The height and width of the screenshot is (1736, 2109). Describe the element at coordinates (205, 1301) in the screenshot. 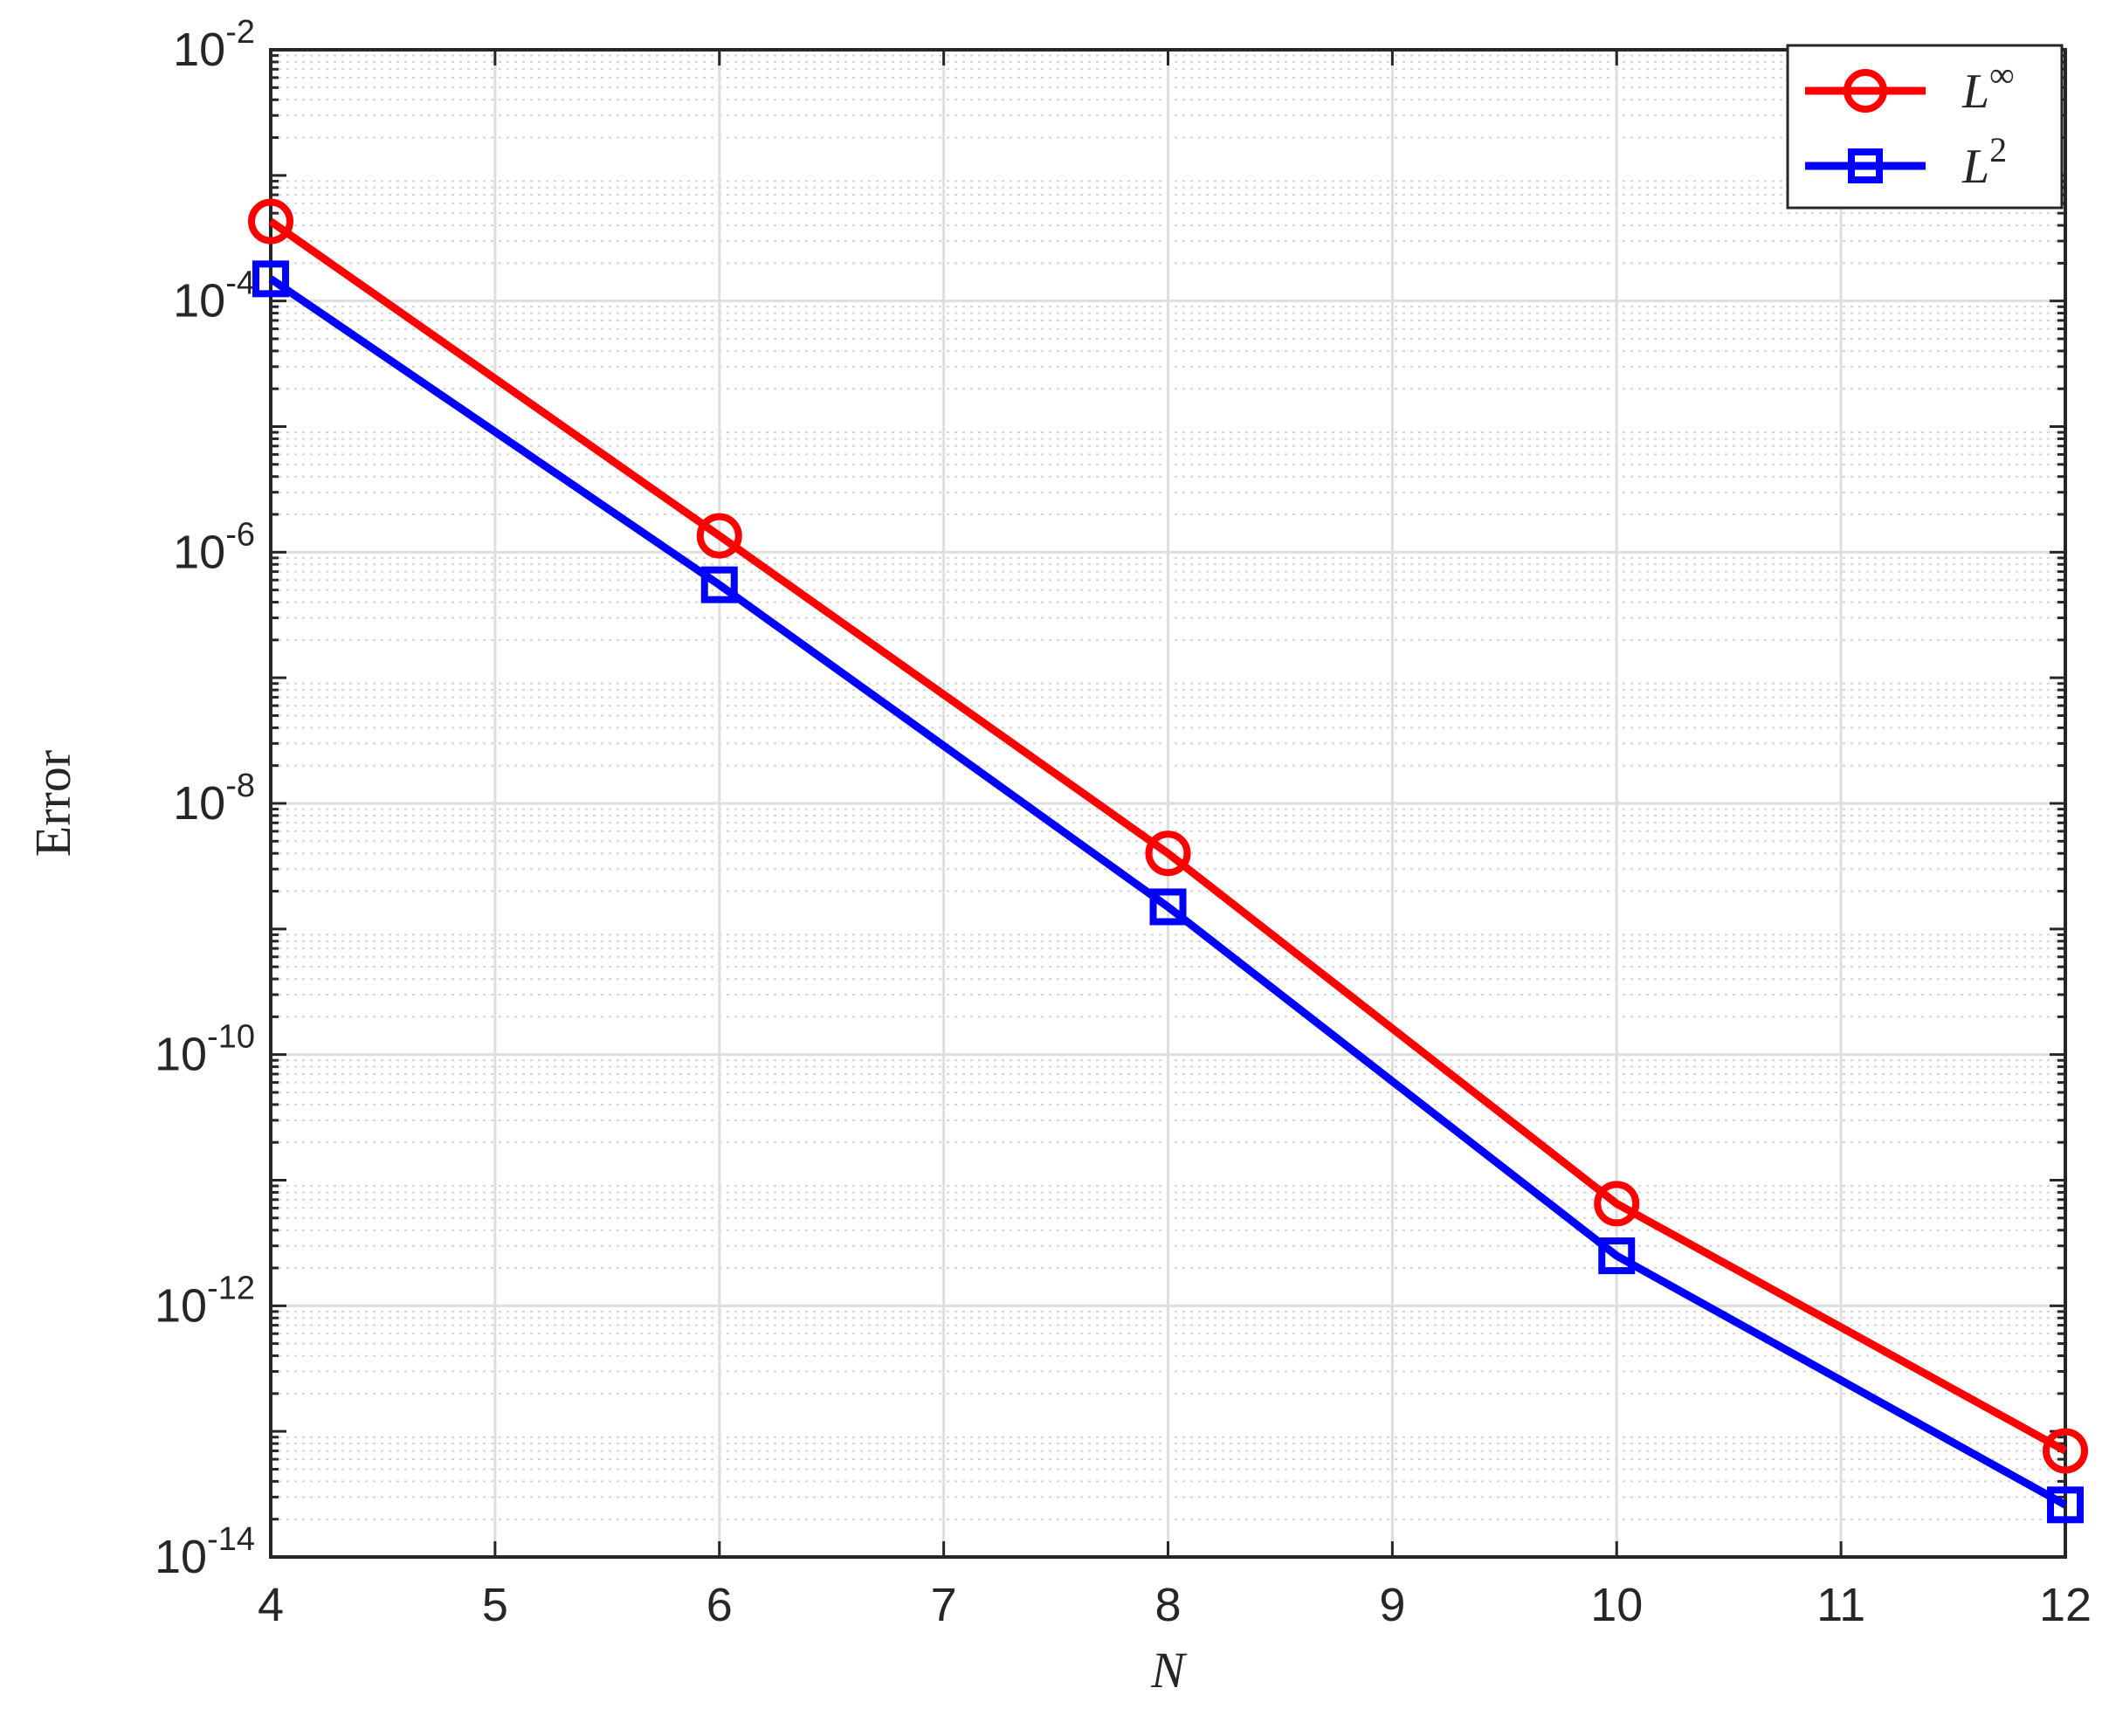

I see `y-tick-label: 10⁻¹²` at that location.